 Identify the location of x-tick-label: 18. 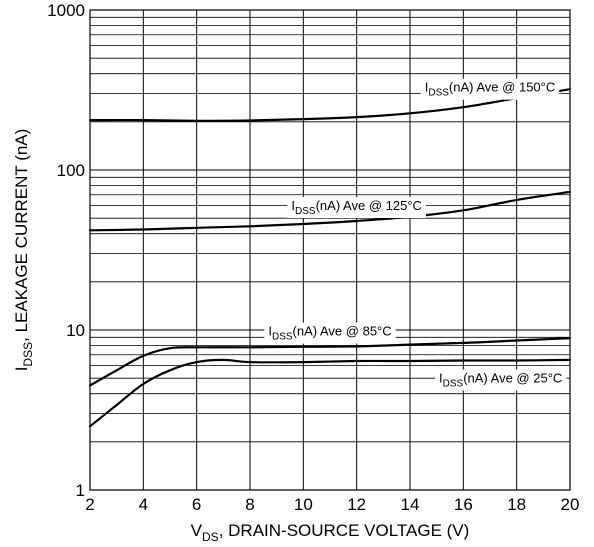
(516, 504).